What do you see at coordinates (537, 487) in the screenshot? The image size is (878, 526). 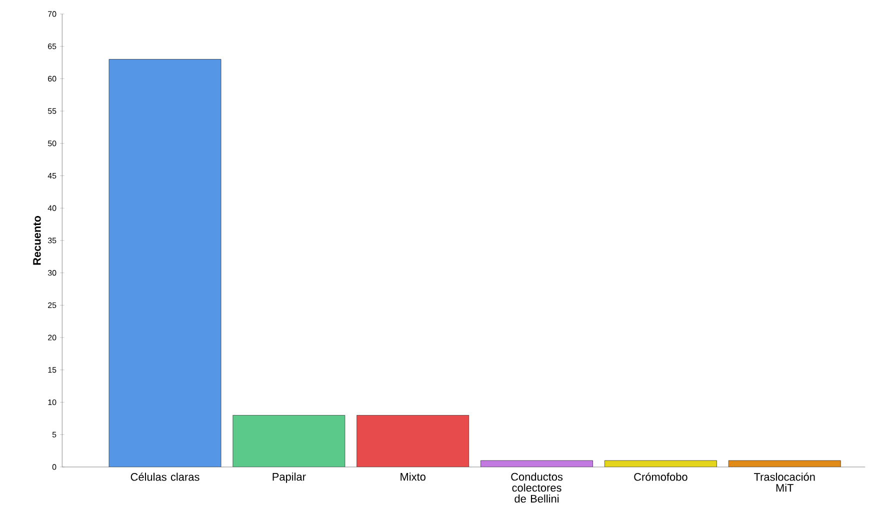 I see `x-tick-label: Conductos colectores de Bellini` at bounding box center [537, 487].